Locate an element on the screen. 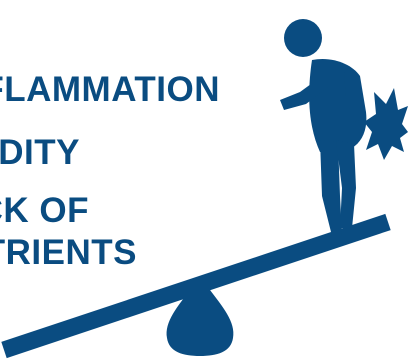  head-icon is located at coordinates (303, 38).